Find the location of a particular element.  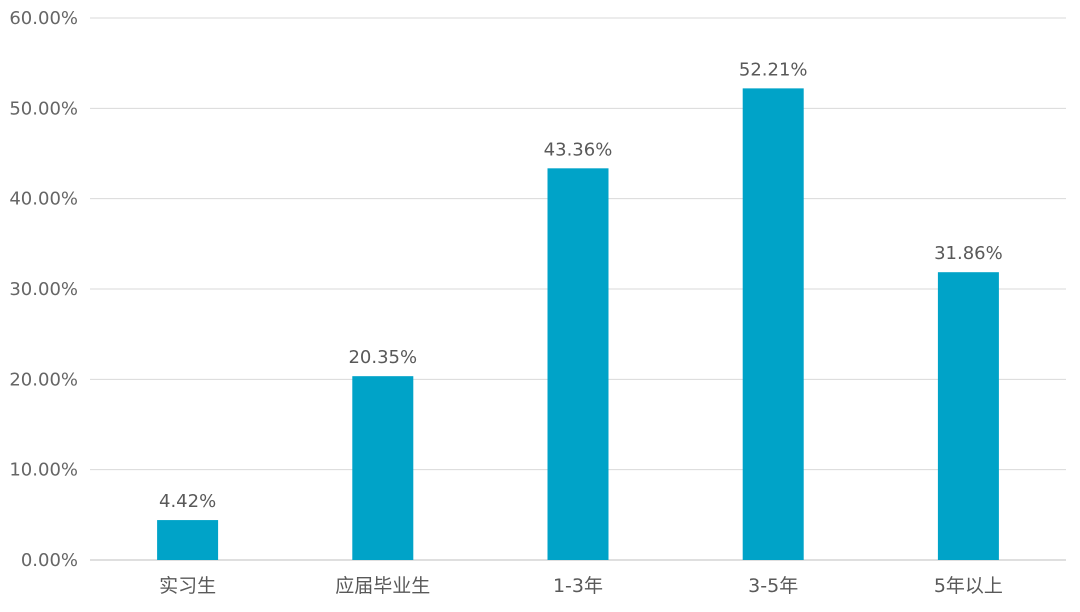

data-label: 4.42% is located at coordinates (187, 501).